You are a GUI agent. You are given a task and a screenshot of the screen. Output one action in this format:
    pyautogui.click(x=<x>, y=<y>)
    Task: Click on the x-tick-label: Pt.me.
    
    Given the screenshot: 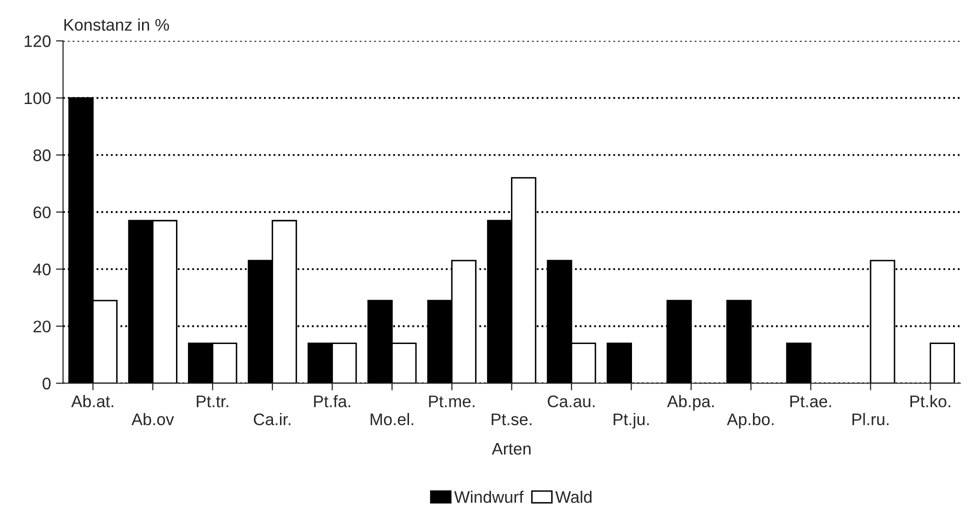 What is the action you would take?
    pyautogui.click(x=451, y=402)
    